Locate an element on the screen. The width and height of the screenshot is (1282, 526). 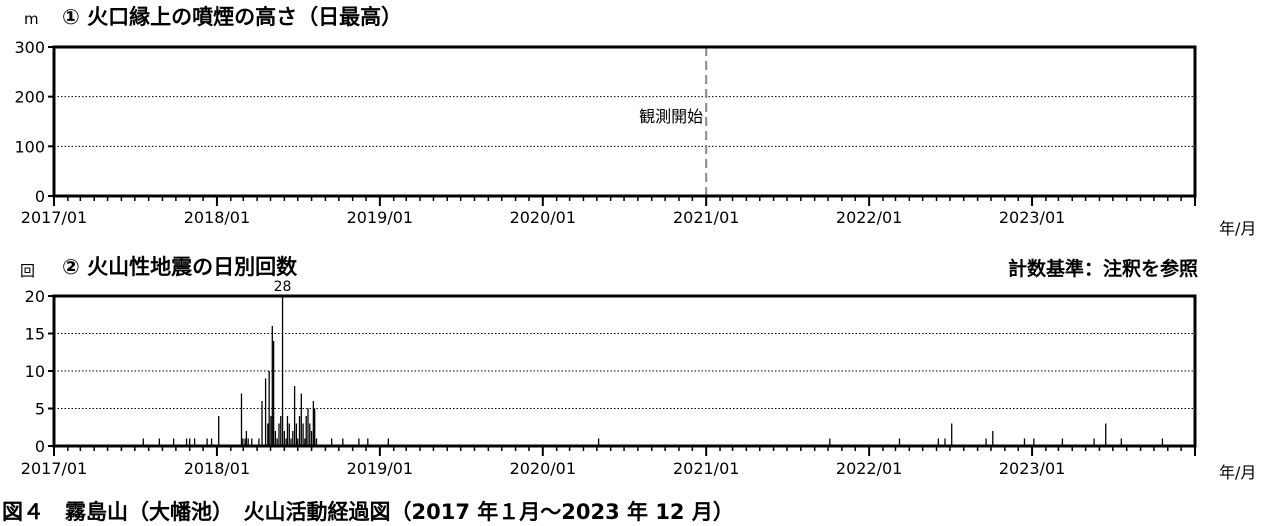
panel2-unit: 回 is located at coordinates (27, 271).